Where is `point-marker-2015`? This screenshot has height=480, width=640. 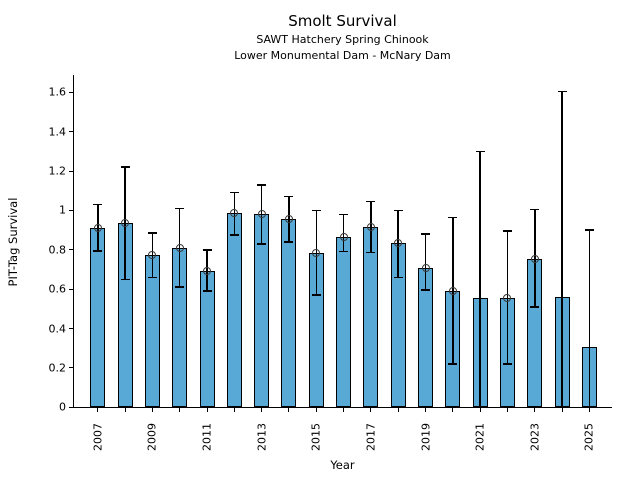
point-marker-2015 is located at coordinates (316, 252).